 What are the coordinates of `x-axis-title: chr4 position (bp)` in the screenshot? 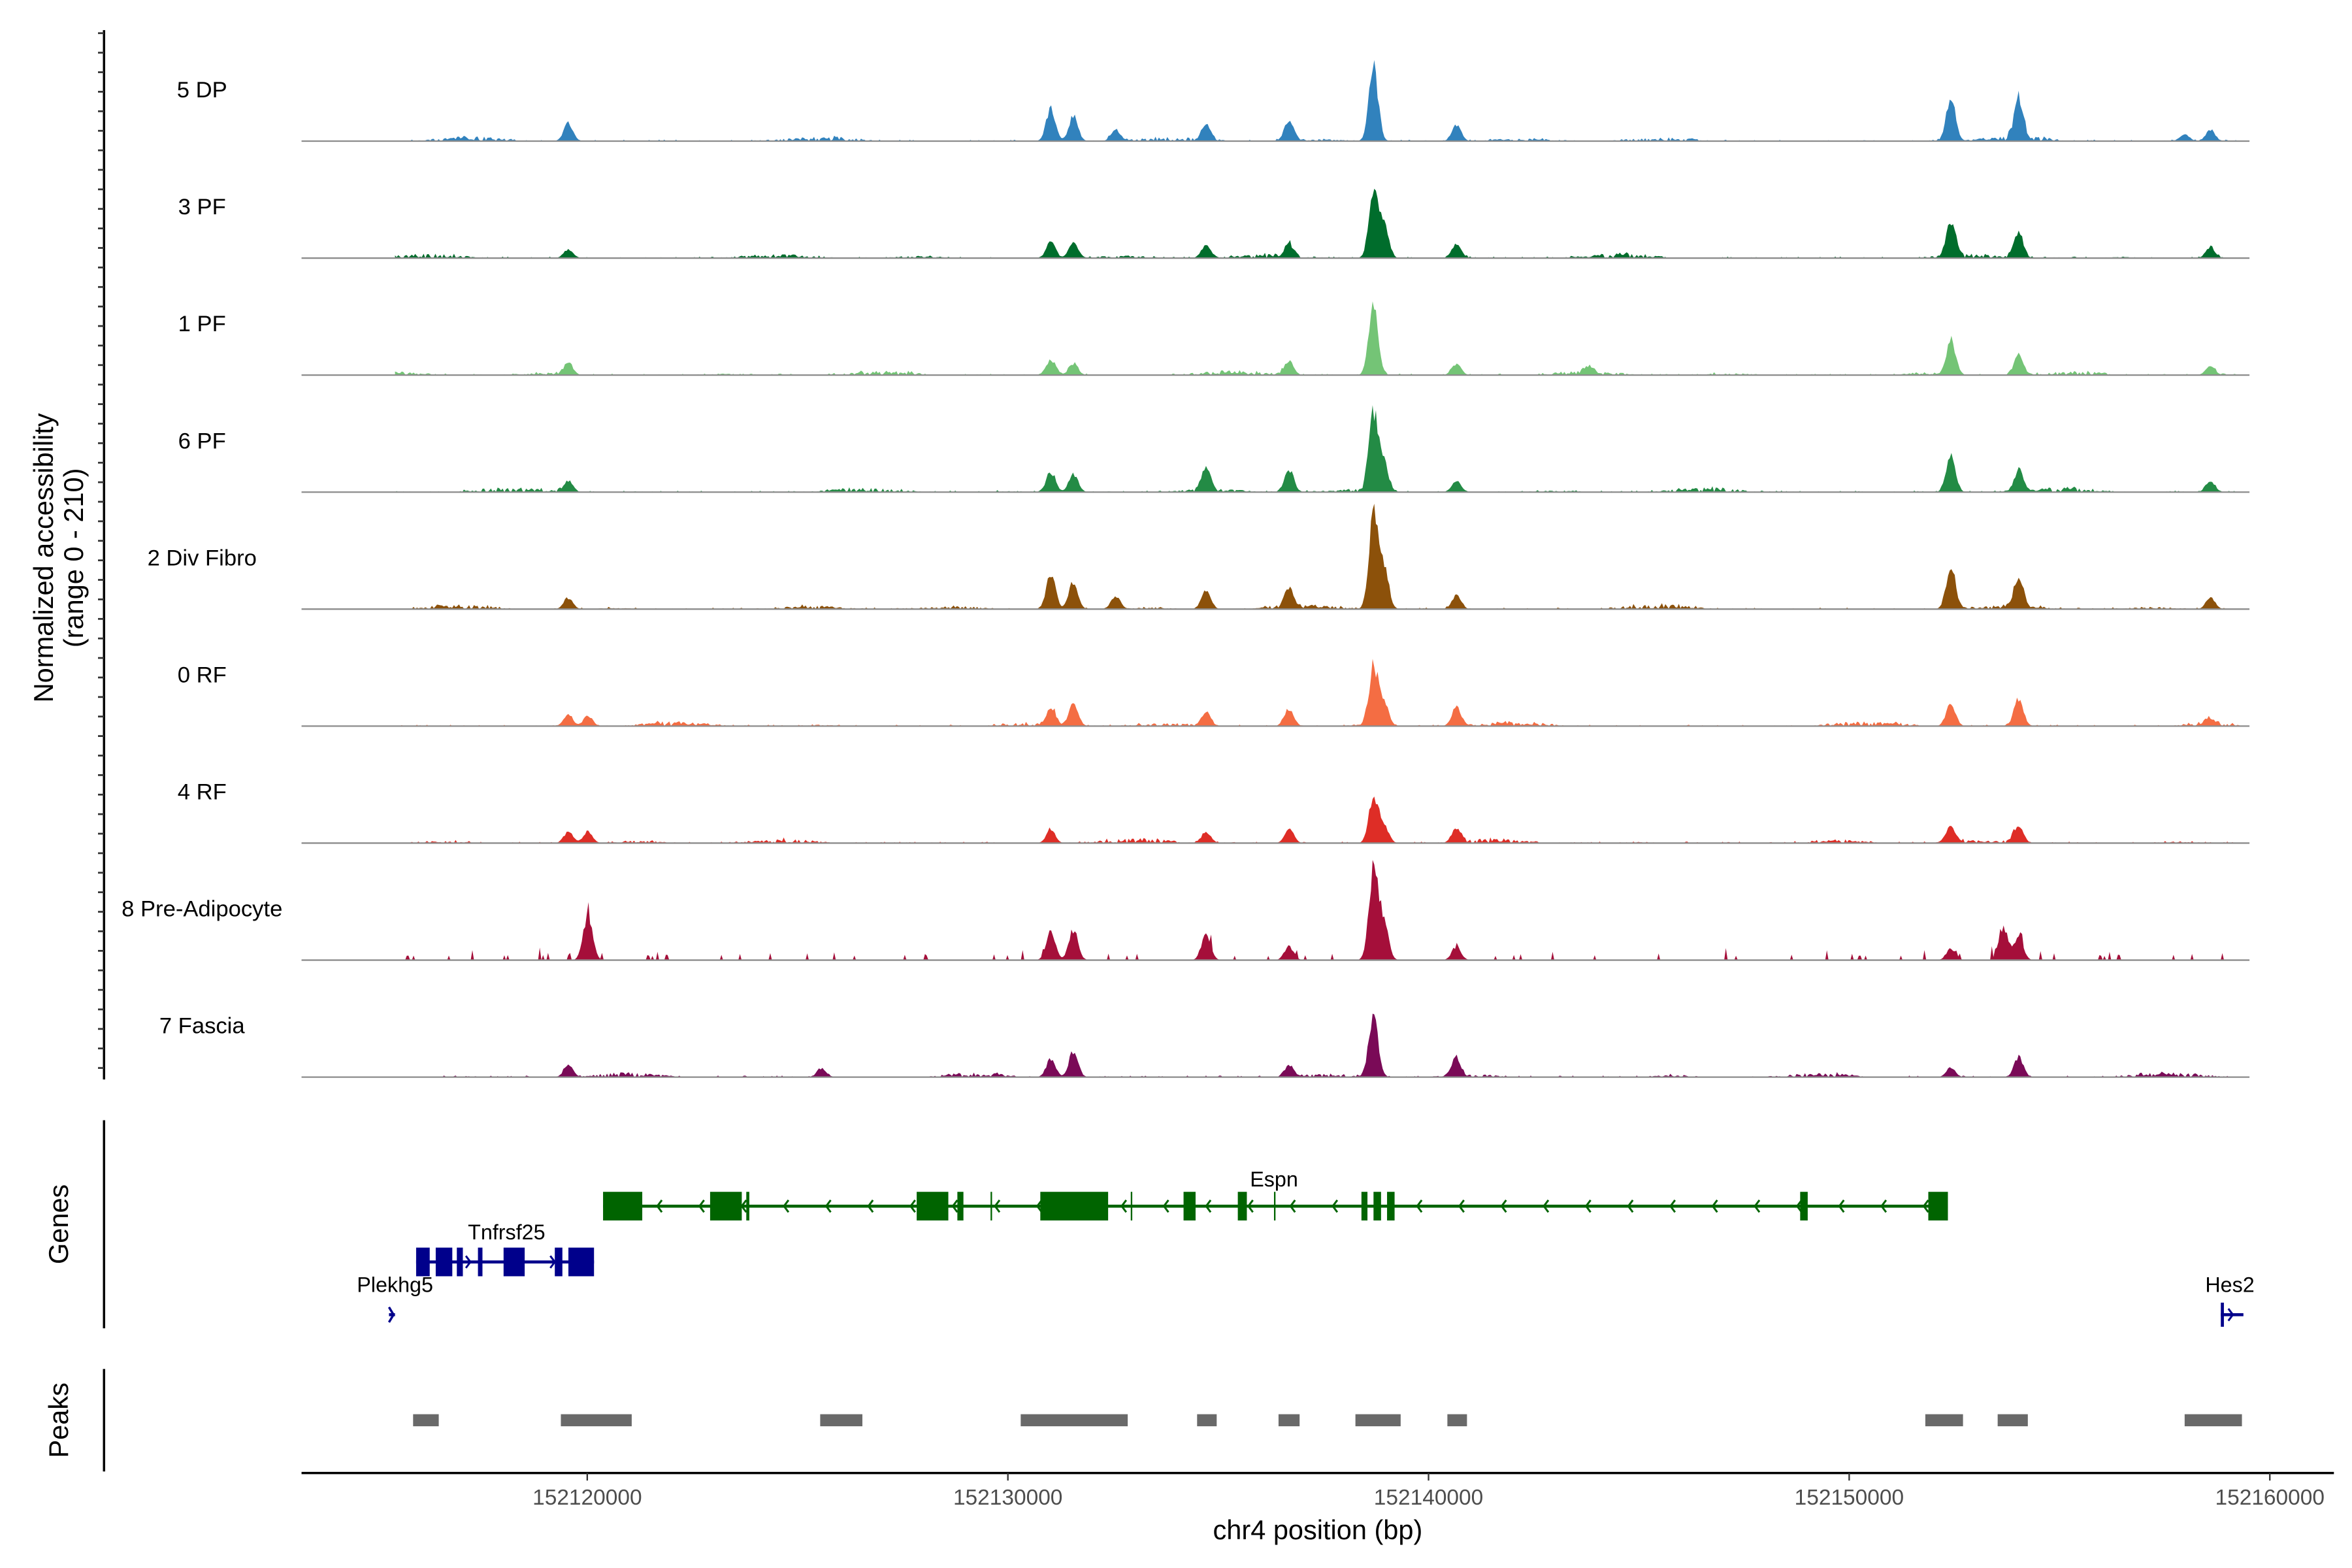 It's located at (1318, 1529).